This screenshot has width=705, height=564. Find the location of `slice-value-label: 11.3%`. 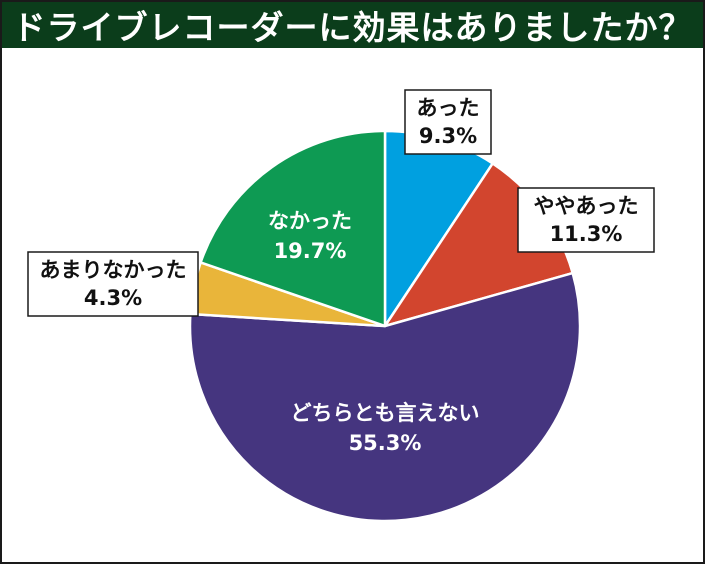

slice-value-label: 11.3% is located at coordinates (586, 234).